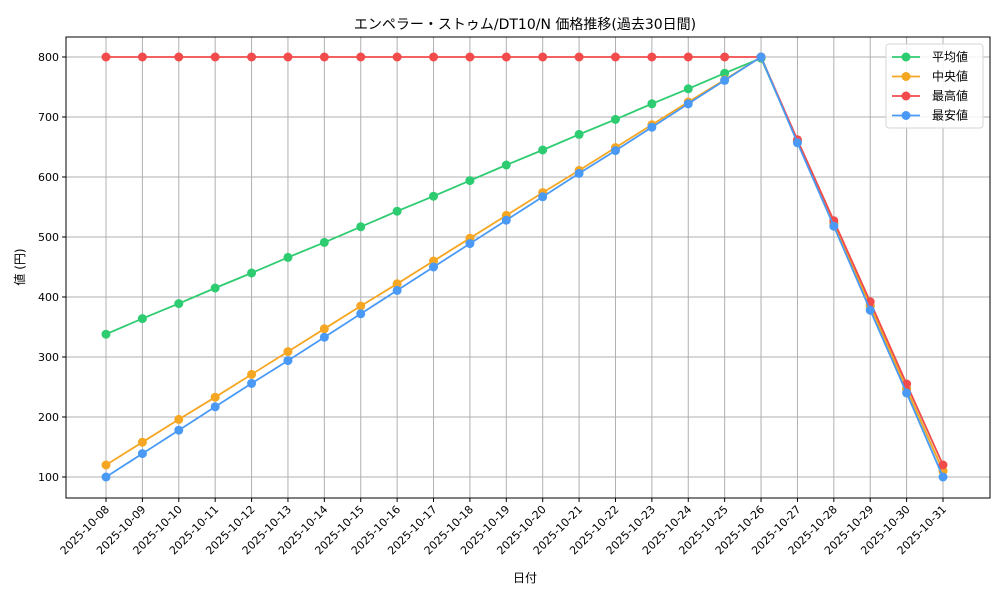 The width and height of the screenshot is (1000, 600). I want to click on y-tick-label: 800, so click(48, 57).